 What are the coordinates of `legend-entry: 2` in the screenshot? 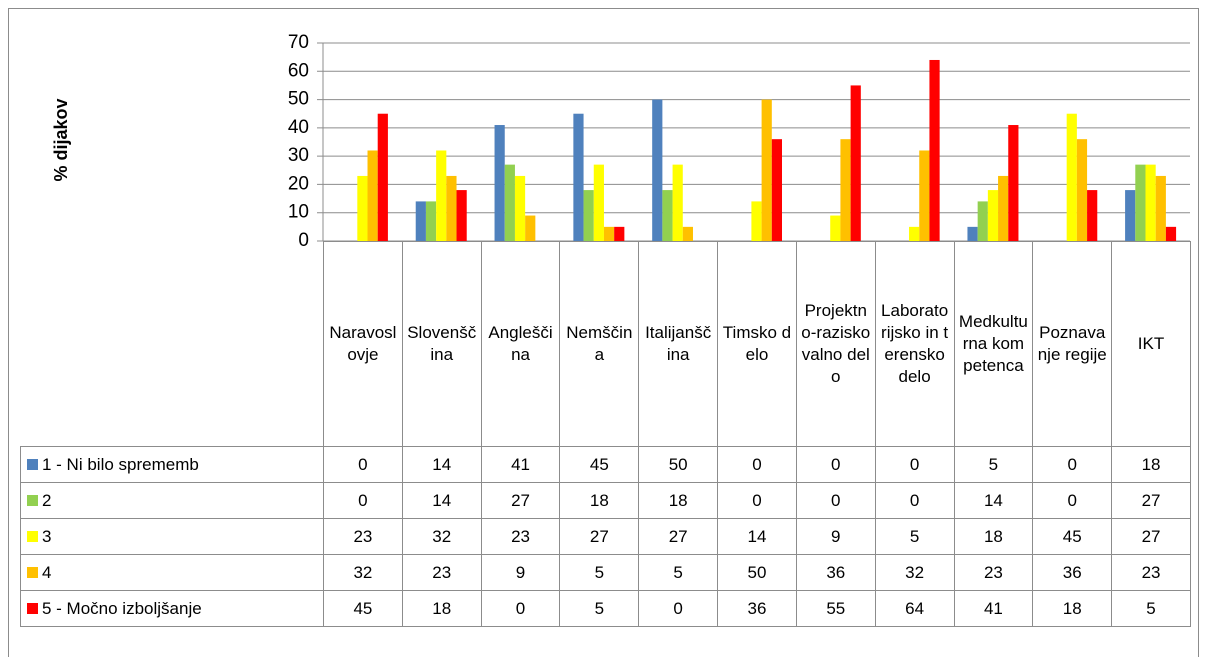 It's located at (172, 500).